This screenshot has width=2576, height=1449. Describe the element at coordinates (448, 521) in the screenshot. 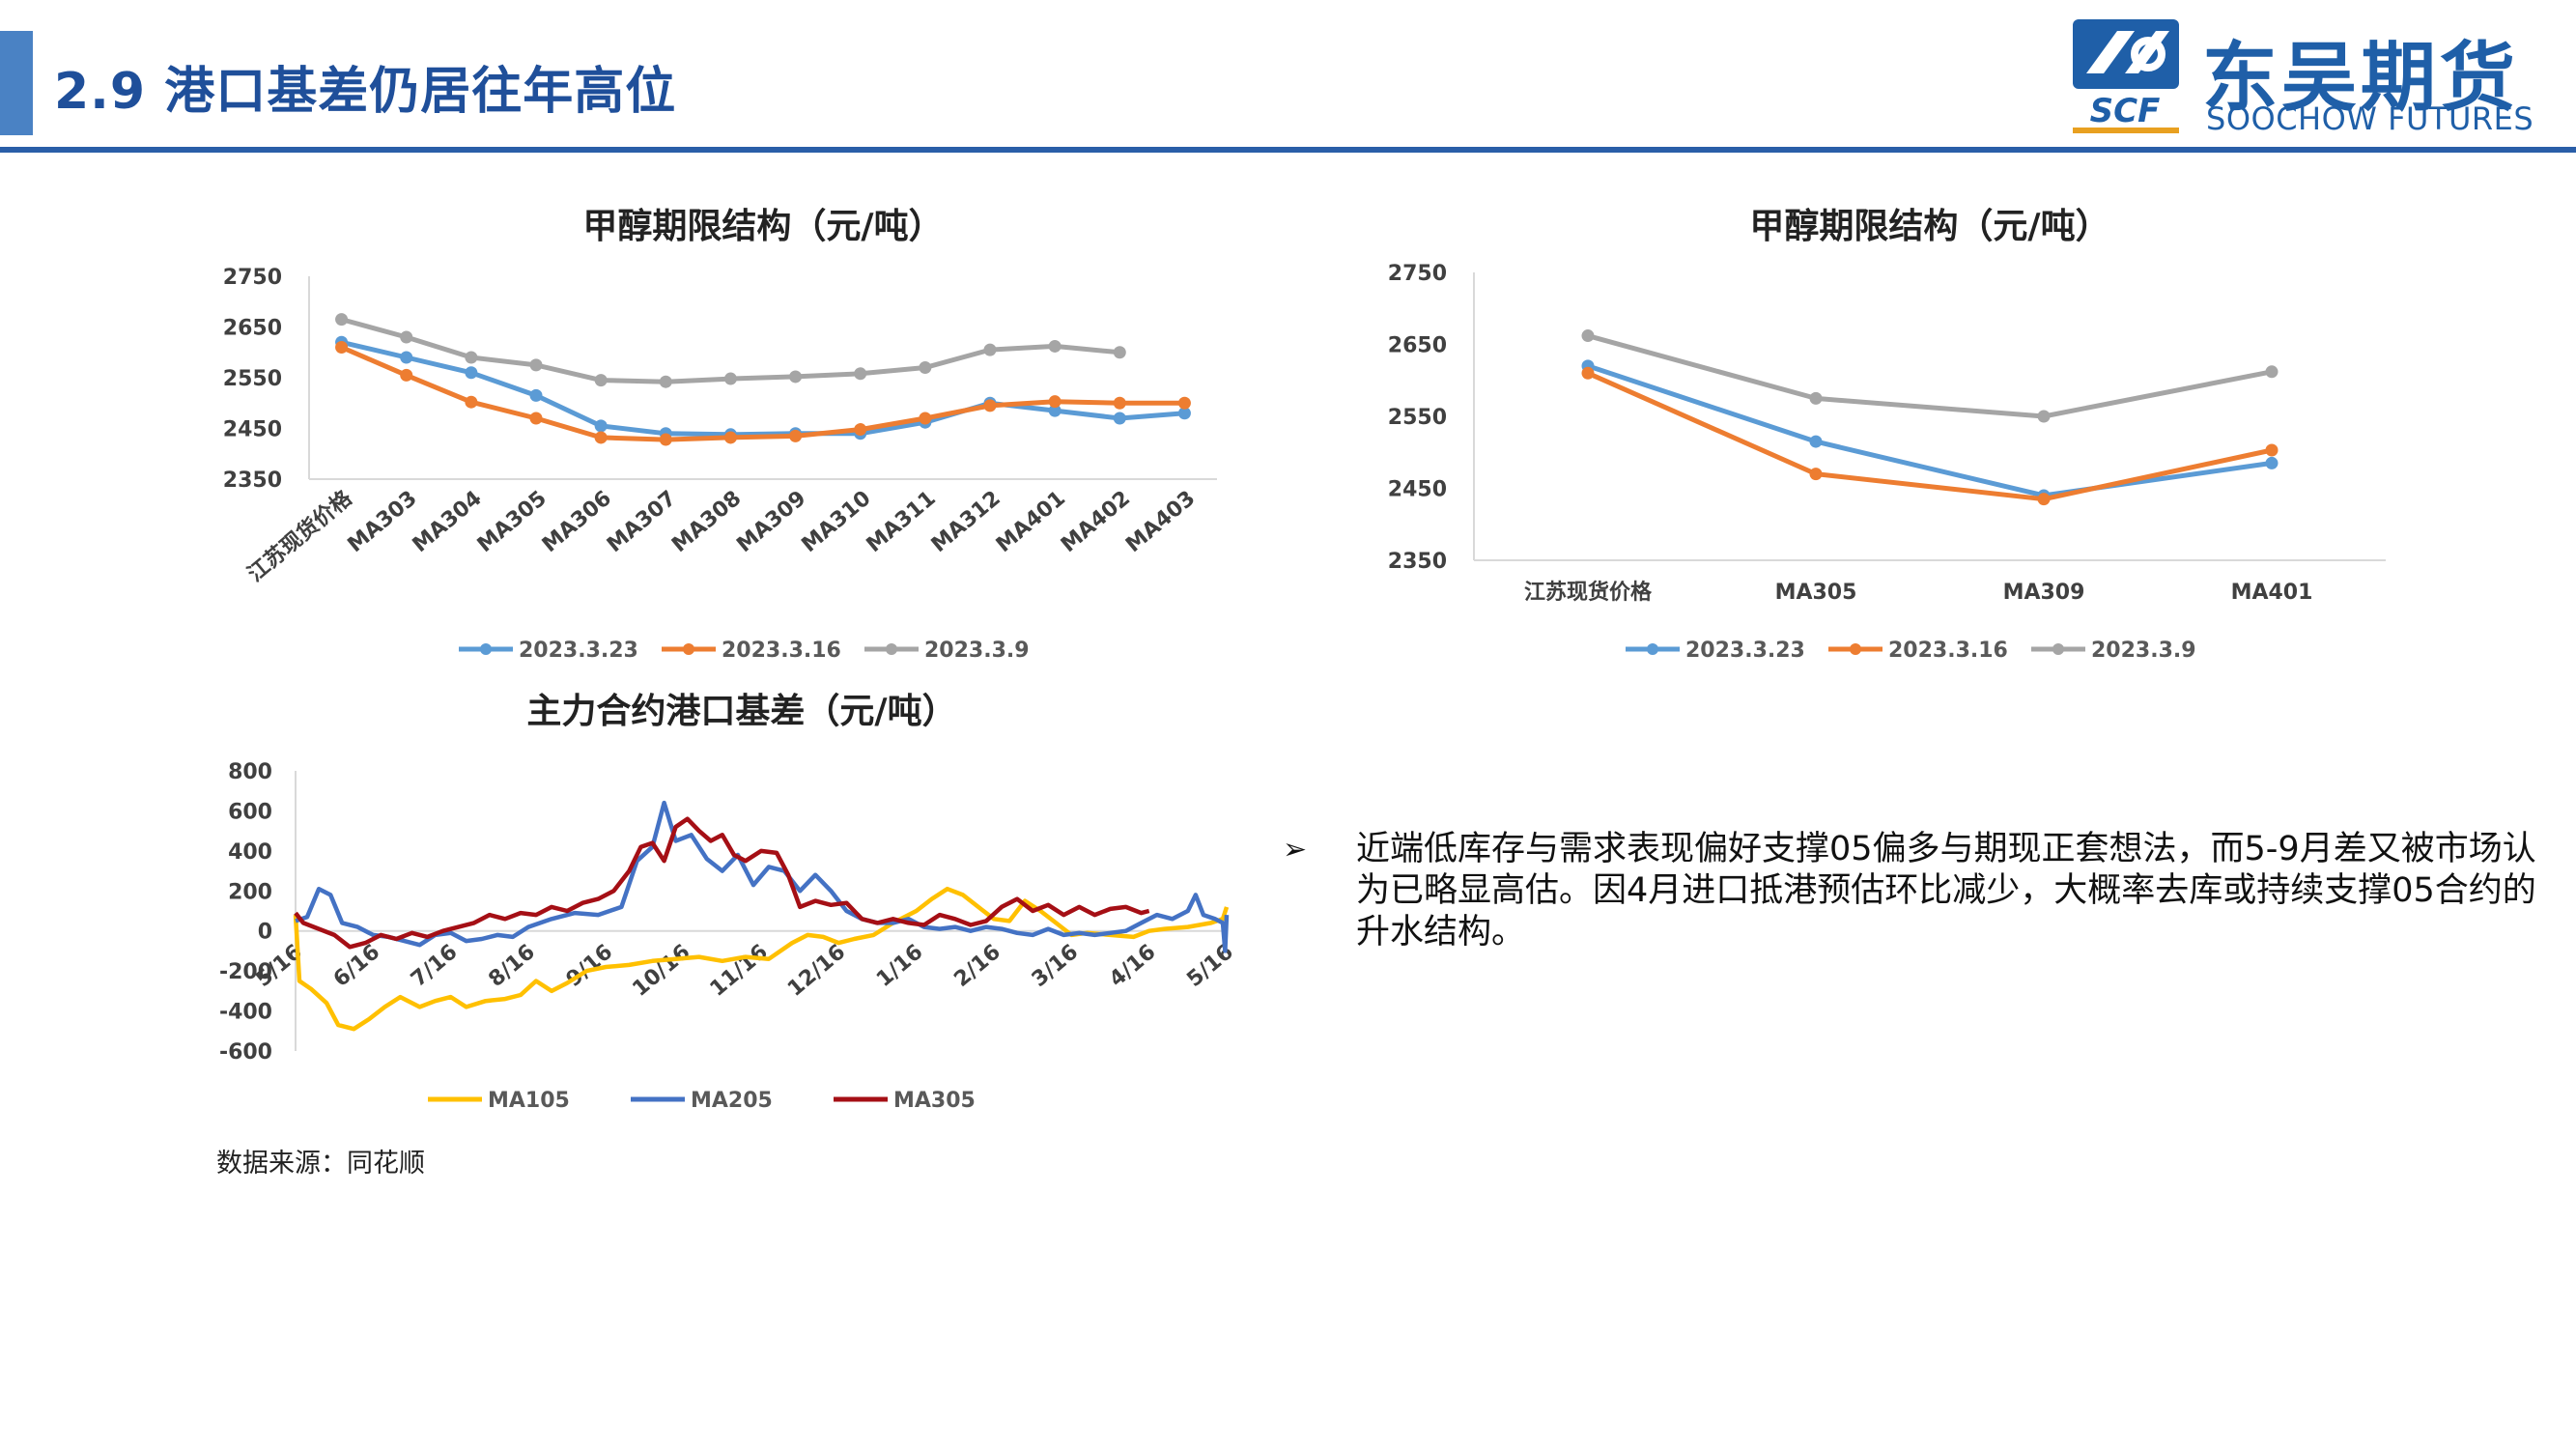

I see `x-tick-label-2: MA304` at that location.